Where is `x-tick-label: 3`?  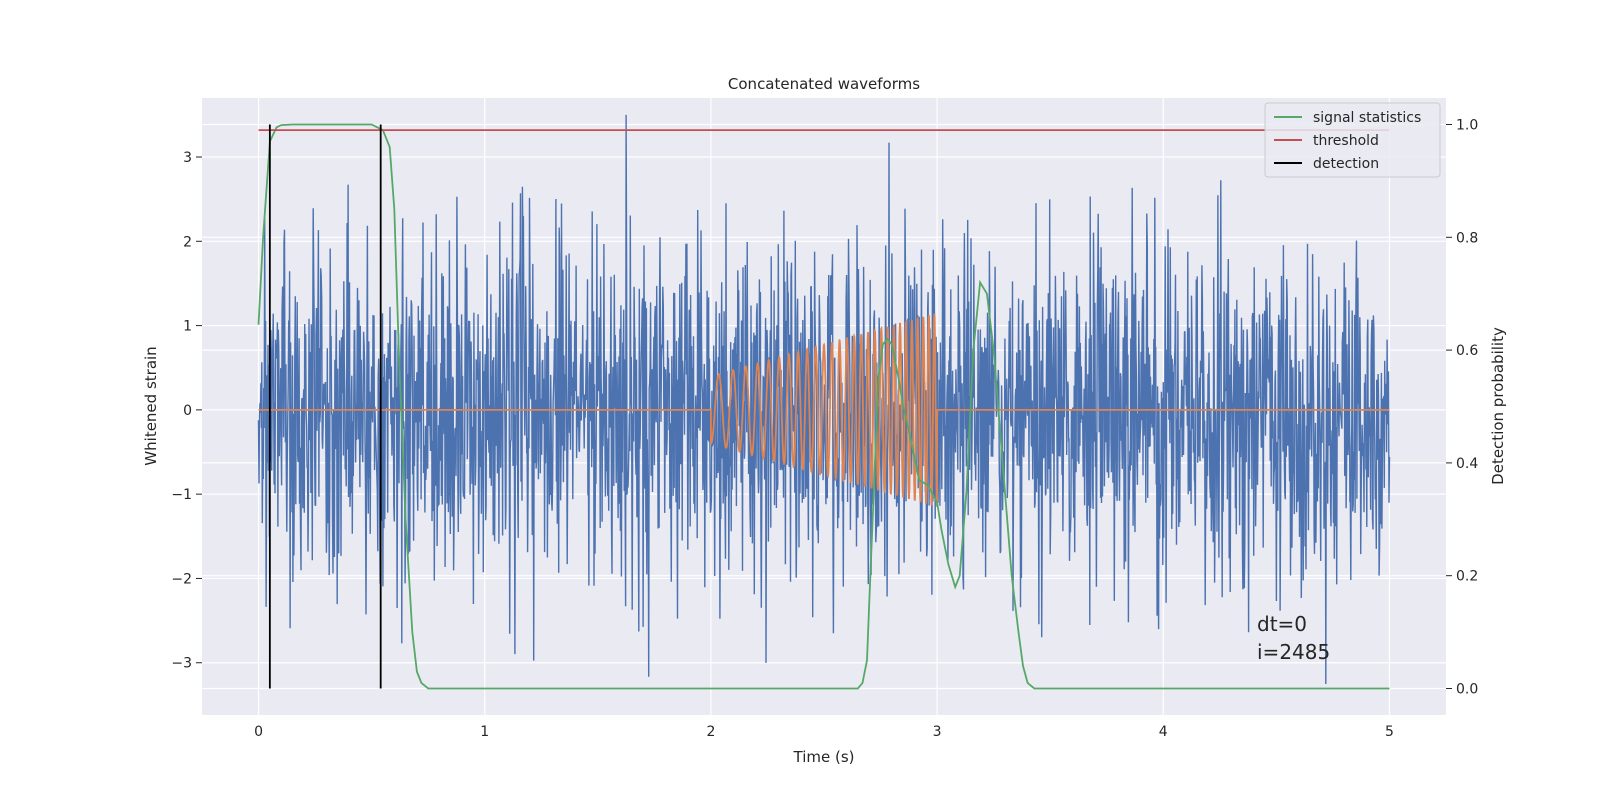 x-tick-label: 3 is located at coordinates (937, 732).